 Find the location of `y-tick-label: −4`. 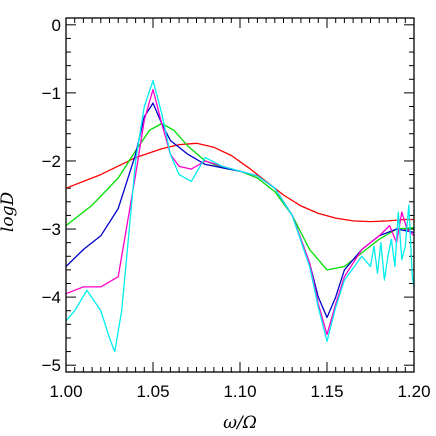

y-tick-label: −4 is located at coordinates (51, 297).